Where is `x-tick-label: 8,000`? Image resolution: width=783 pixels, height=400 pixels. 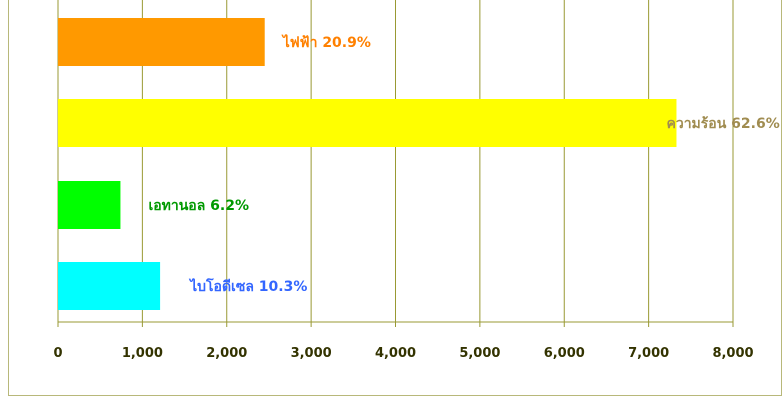
x-tick-label: 8,000 is located at coordinates (732, 353).